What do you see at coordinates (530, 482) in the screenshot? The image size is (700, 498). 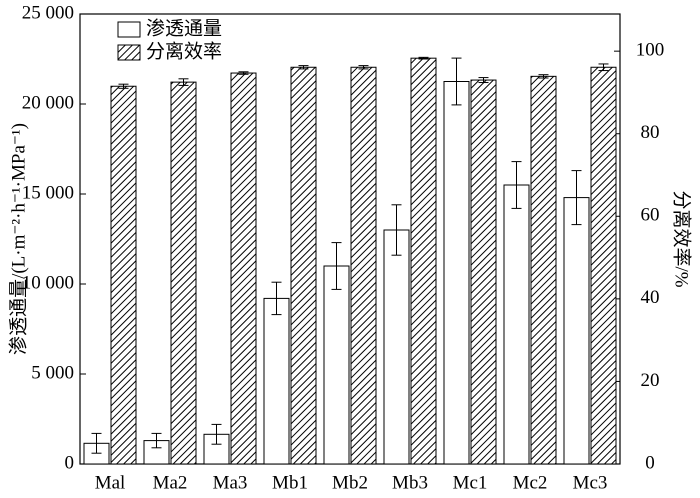 I see `x-tick-label: Mc2` at bounding box center [530, 482].